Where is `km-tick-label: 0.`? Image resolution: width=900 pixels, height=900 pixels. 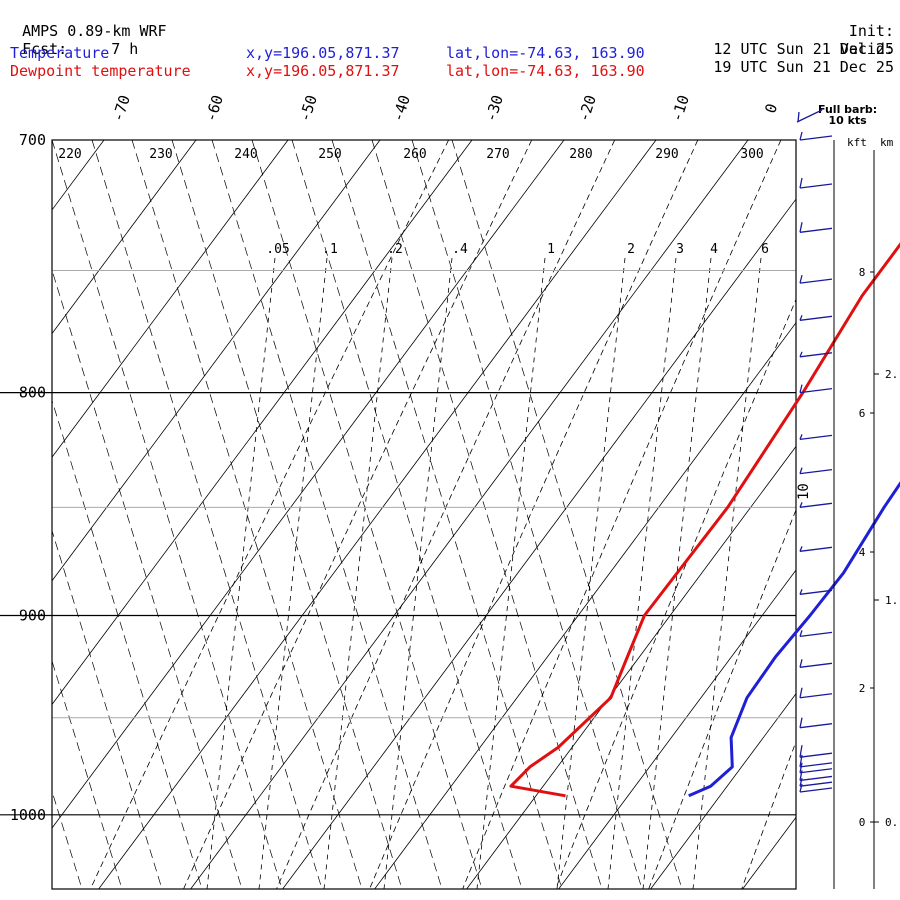
km-tick-label: 0. is located at coordinates (891, 822).